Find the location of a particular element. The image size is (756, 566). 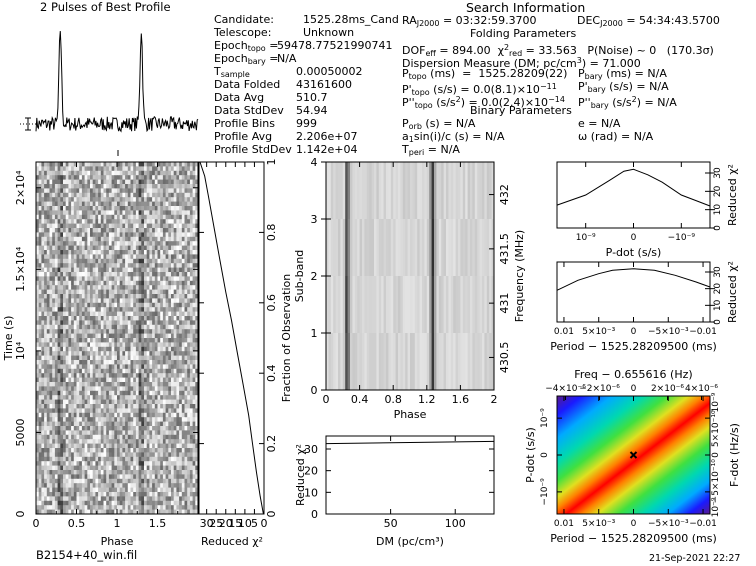

cand-label: Epochbary = is located at coordinates (246, 59).